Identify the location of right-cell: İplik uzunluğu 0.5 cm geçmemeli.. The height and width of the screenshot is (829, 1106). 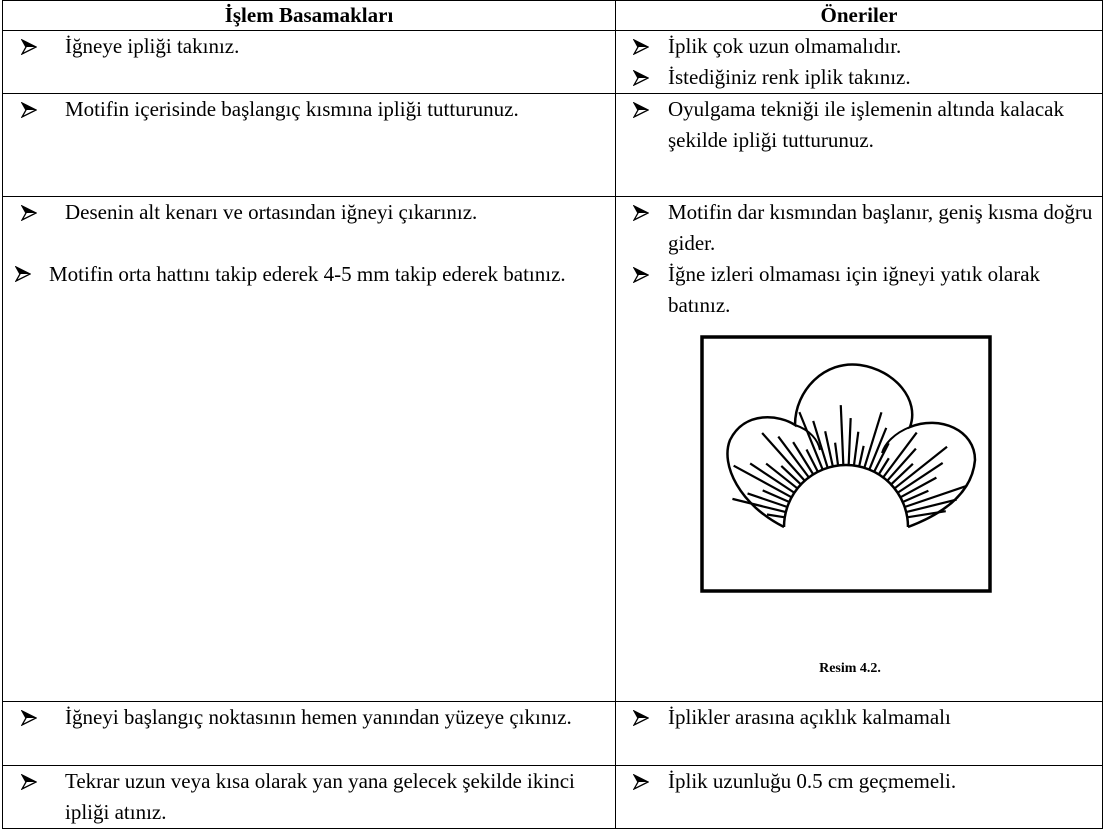
(859, 797).